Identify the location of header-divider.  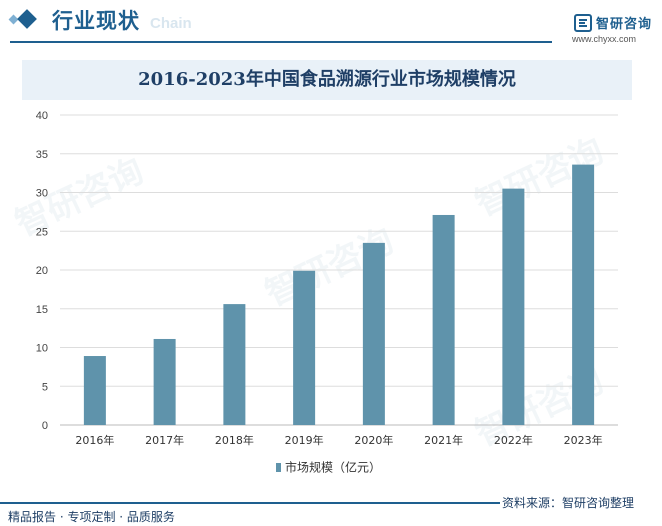
(281, 42).